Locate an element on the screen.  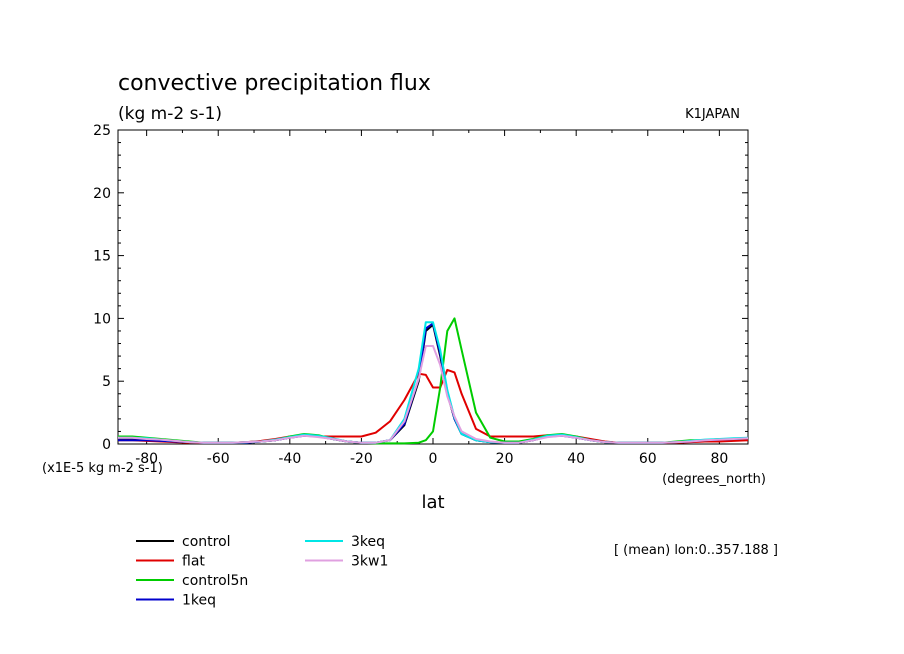
x-tick-labels: -80 -60 -40 -20 0 20 40 60 80 is located at coordinates (431, 459).